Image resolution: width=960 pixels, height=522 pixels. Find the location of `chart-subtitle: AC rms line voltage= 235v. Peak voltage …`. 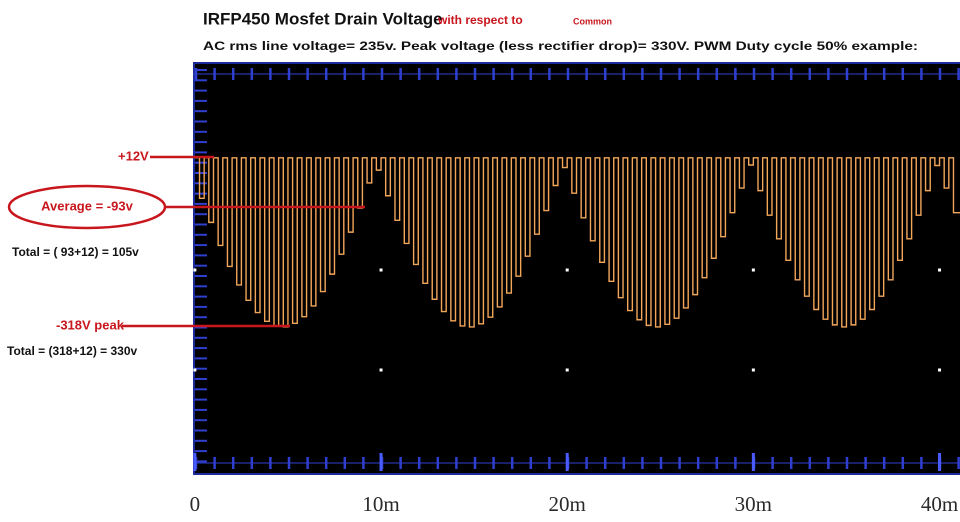

chart-subtitle: AC rms line voltage= 235v. Peak voltage … is located at coordinates (560, 46).